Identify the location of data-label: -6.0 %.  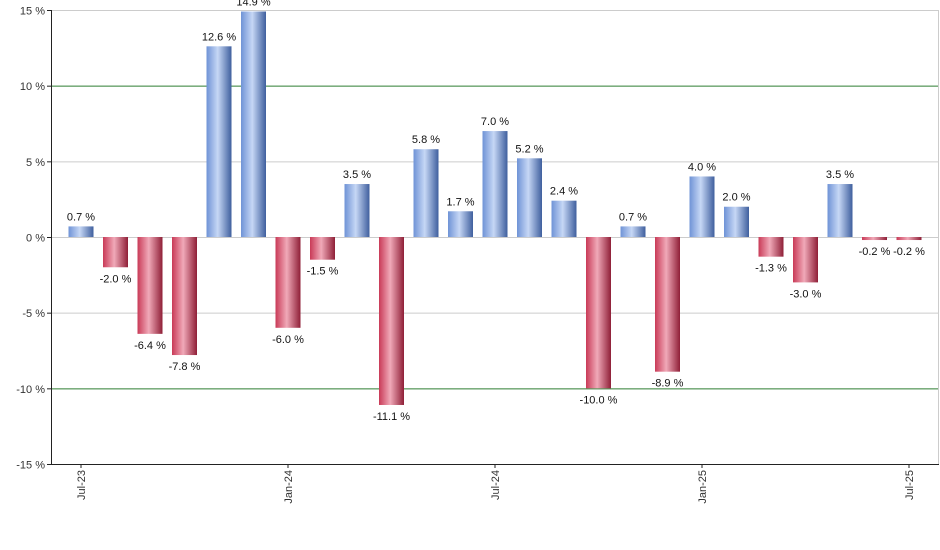
(288, 340).